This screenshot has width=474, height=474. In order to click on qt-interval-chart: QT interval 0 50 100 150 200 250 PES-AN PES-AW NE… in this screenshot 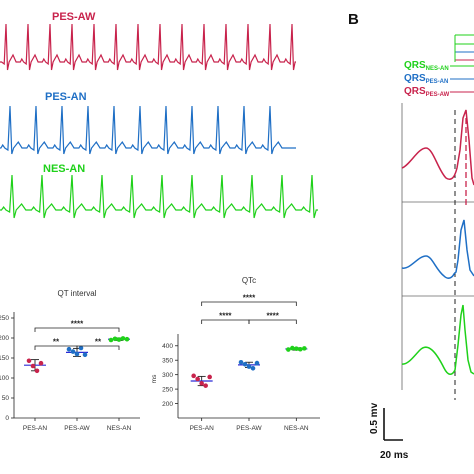, I will do `click(70, 360)`.